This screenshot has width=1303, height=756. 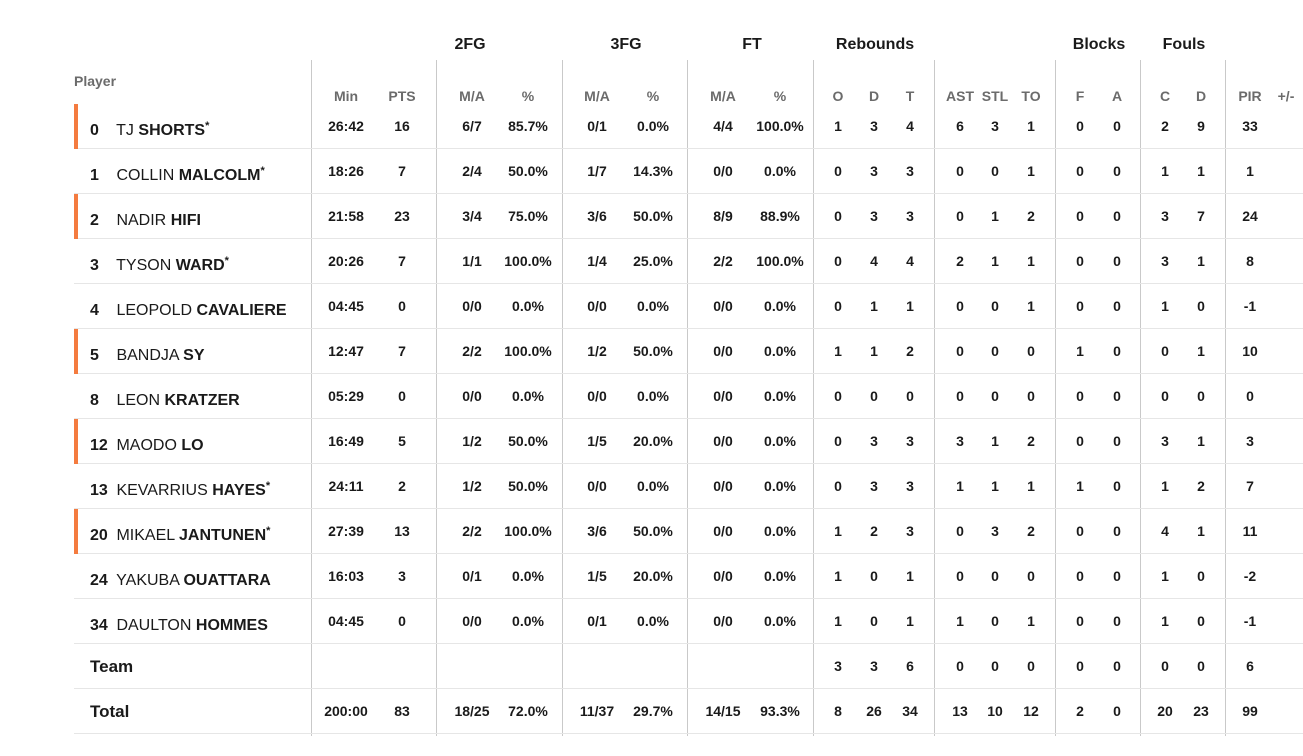 I want to click on cell-pts: 83, so click(x=402, y=711).